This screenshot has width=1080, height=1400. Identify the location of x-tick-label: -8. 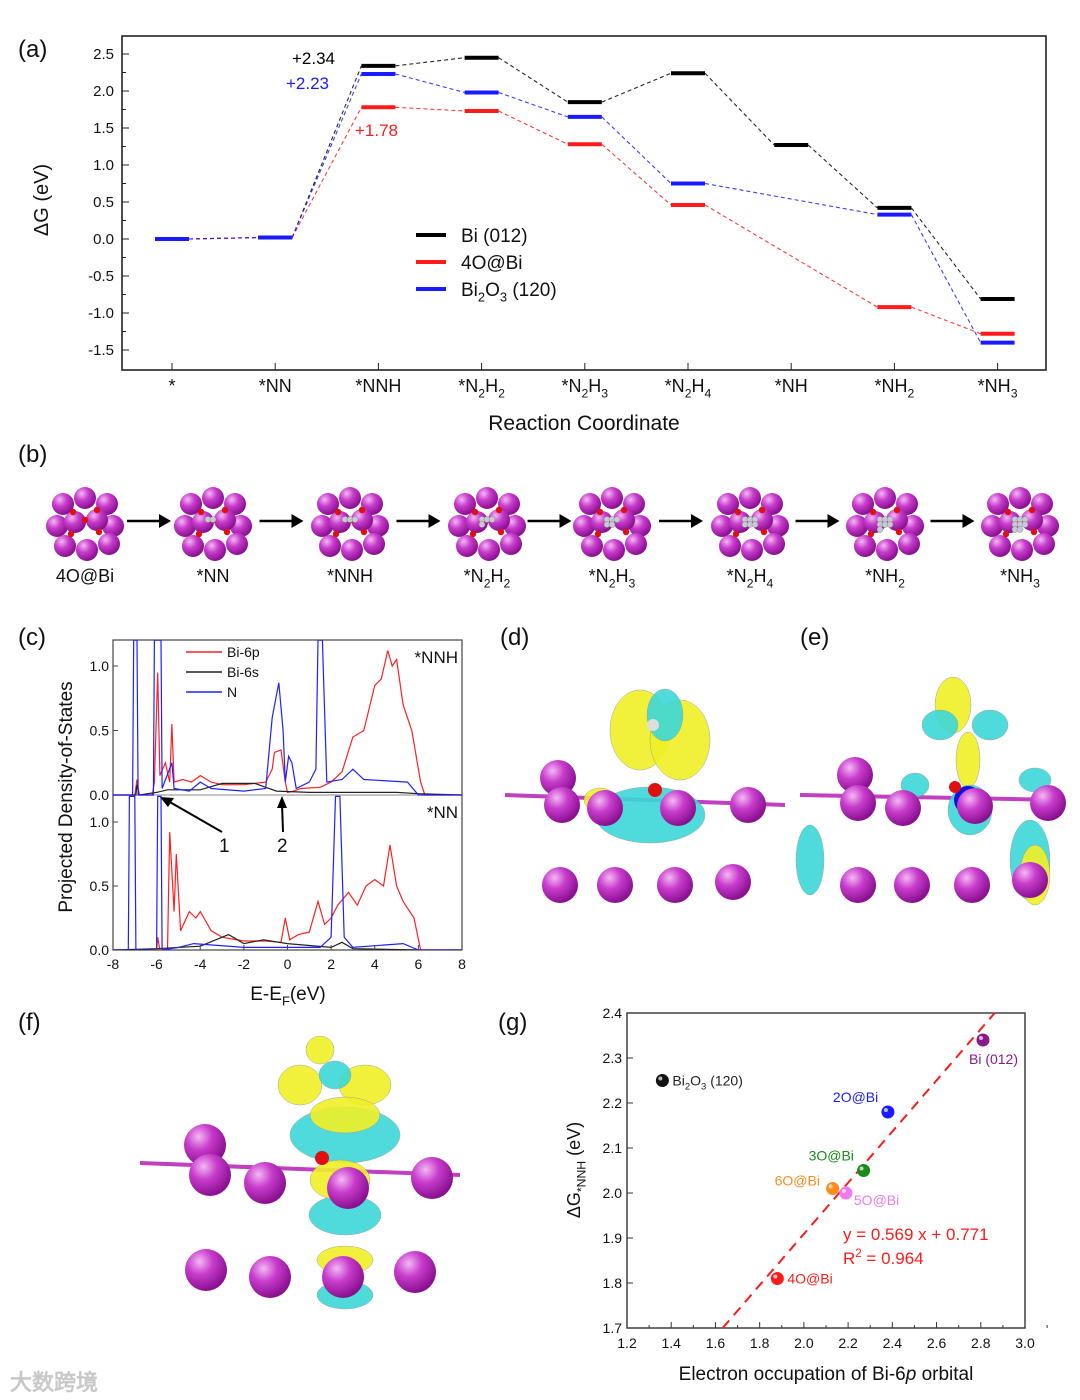
(113, 964).